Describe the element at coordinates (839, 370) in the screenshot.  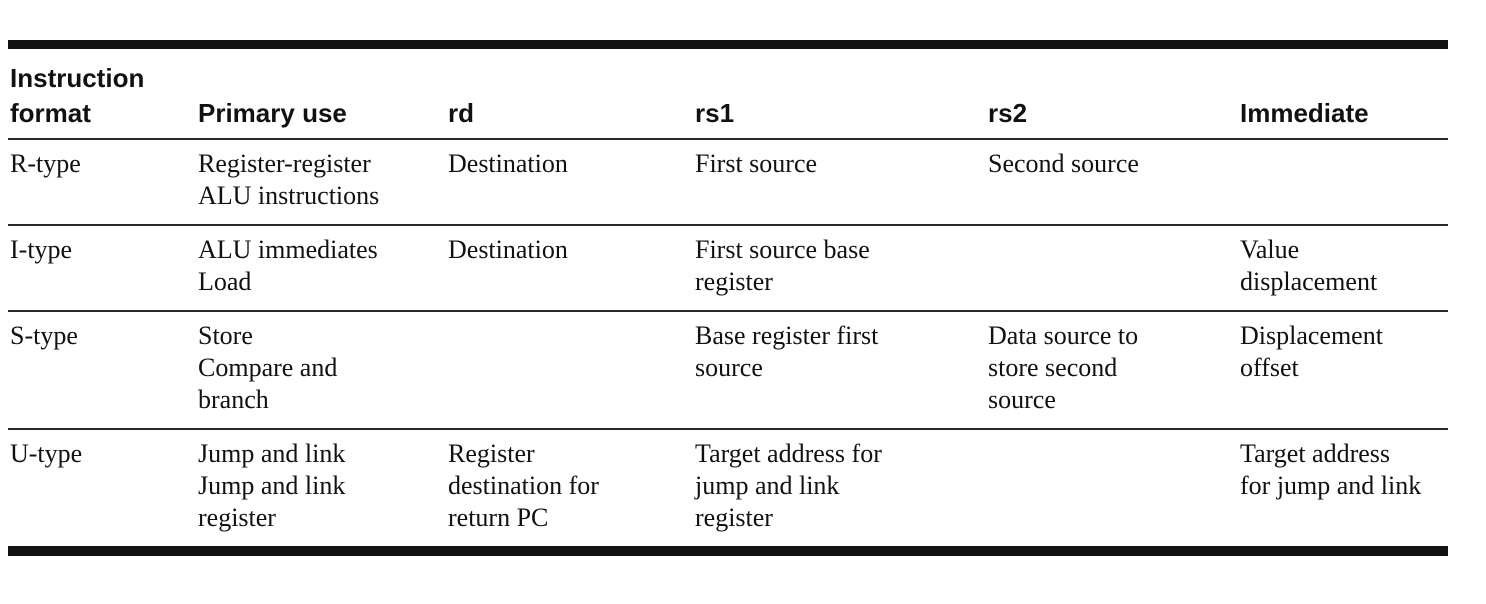
I see `table-cell: Base register first source` at that location.